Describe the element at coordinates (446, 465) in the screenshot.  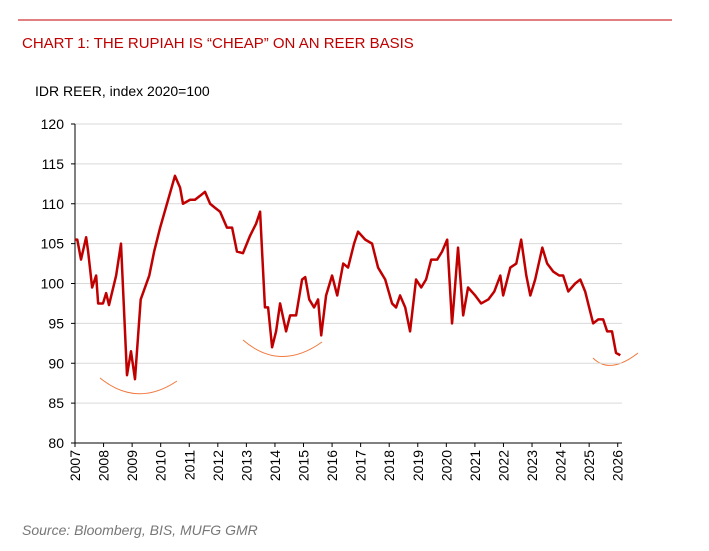
I see `x-tick-label: 2020` at that location.